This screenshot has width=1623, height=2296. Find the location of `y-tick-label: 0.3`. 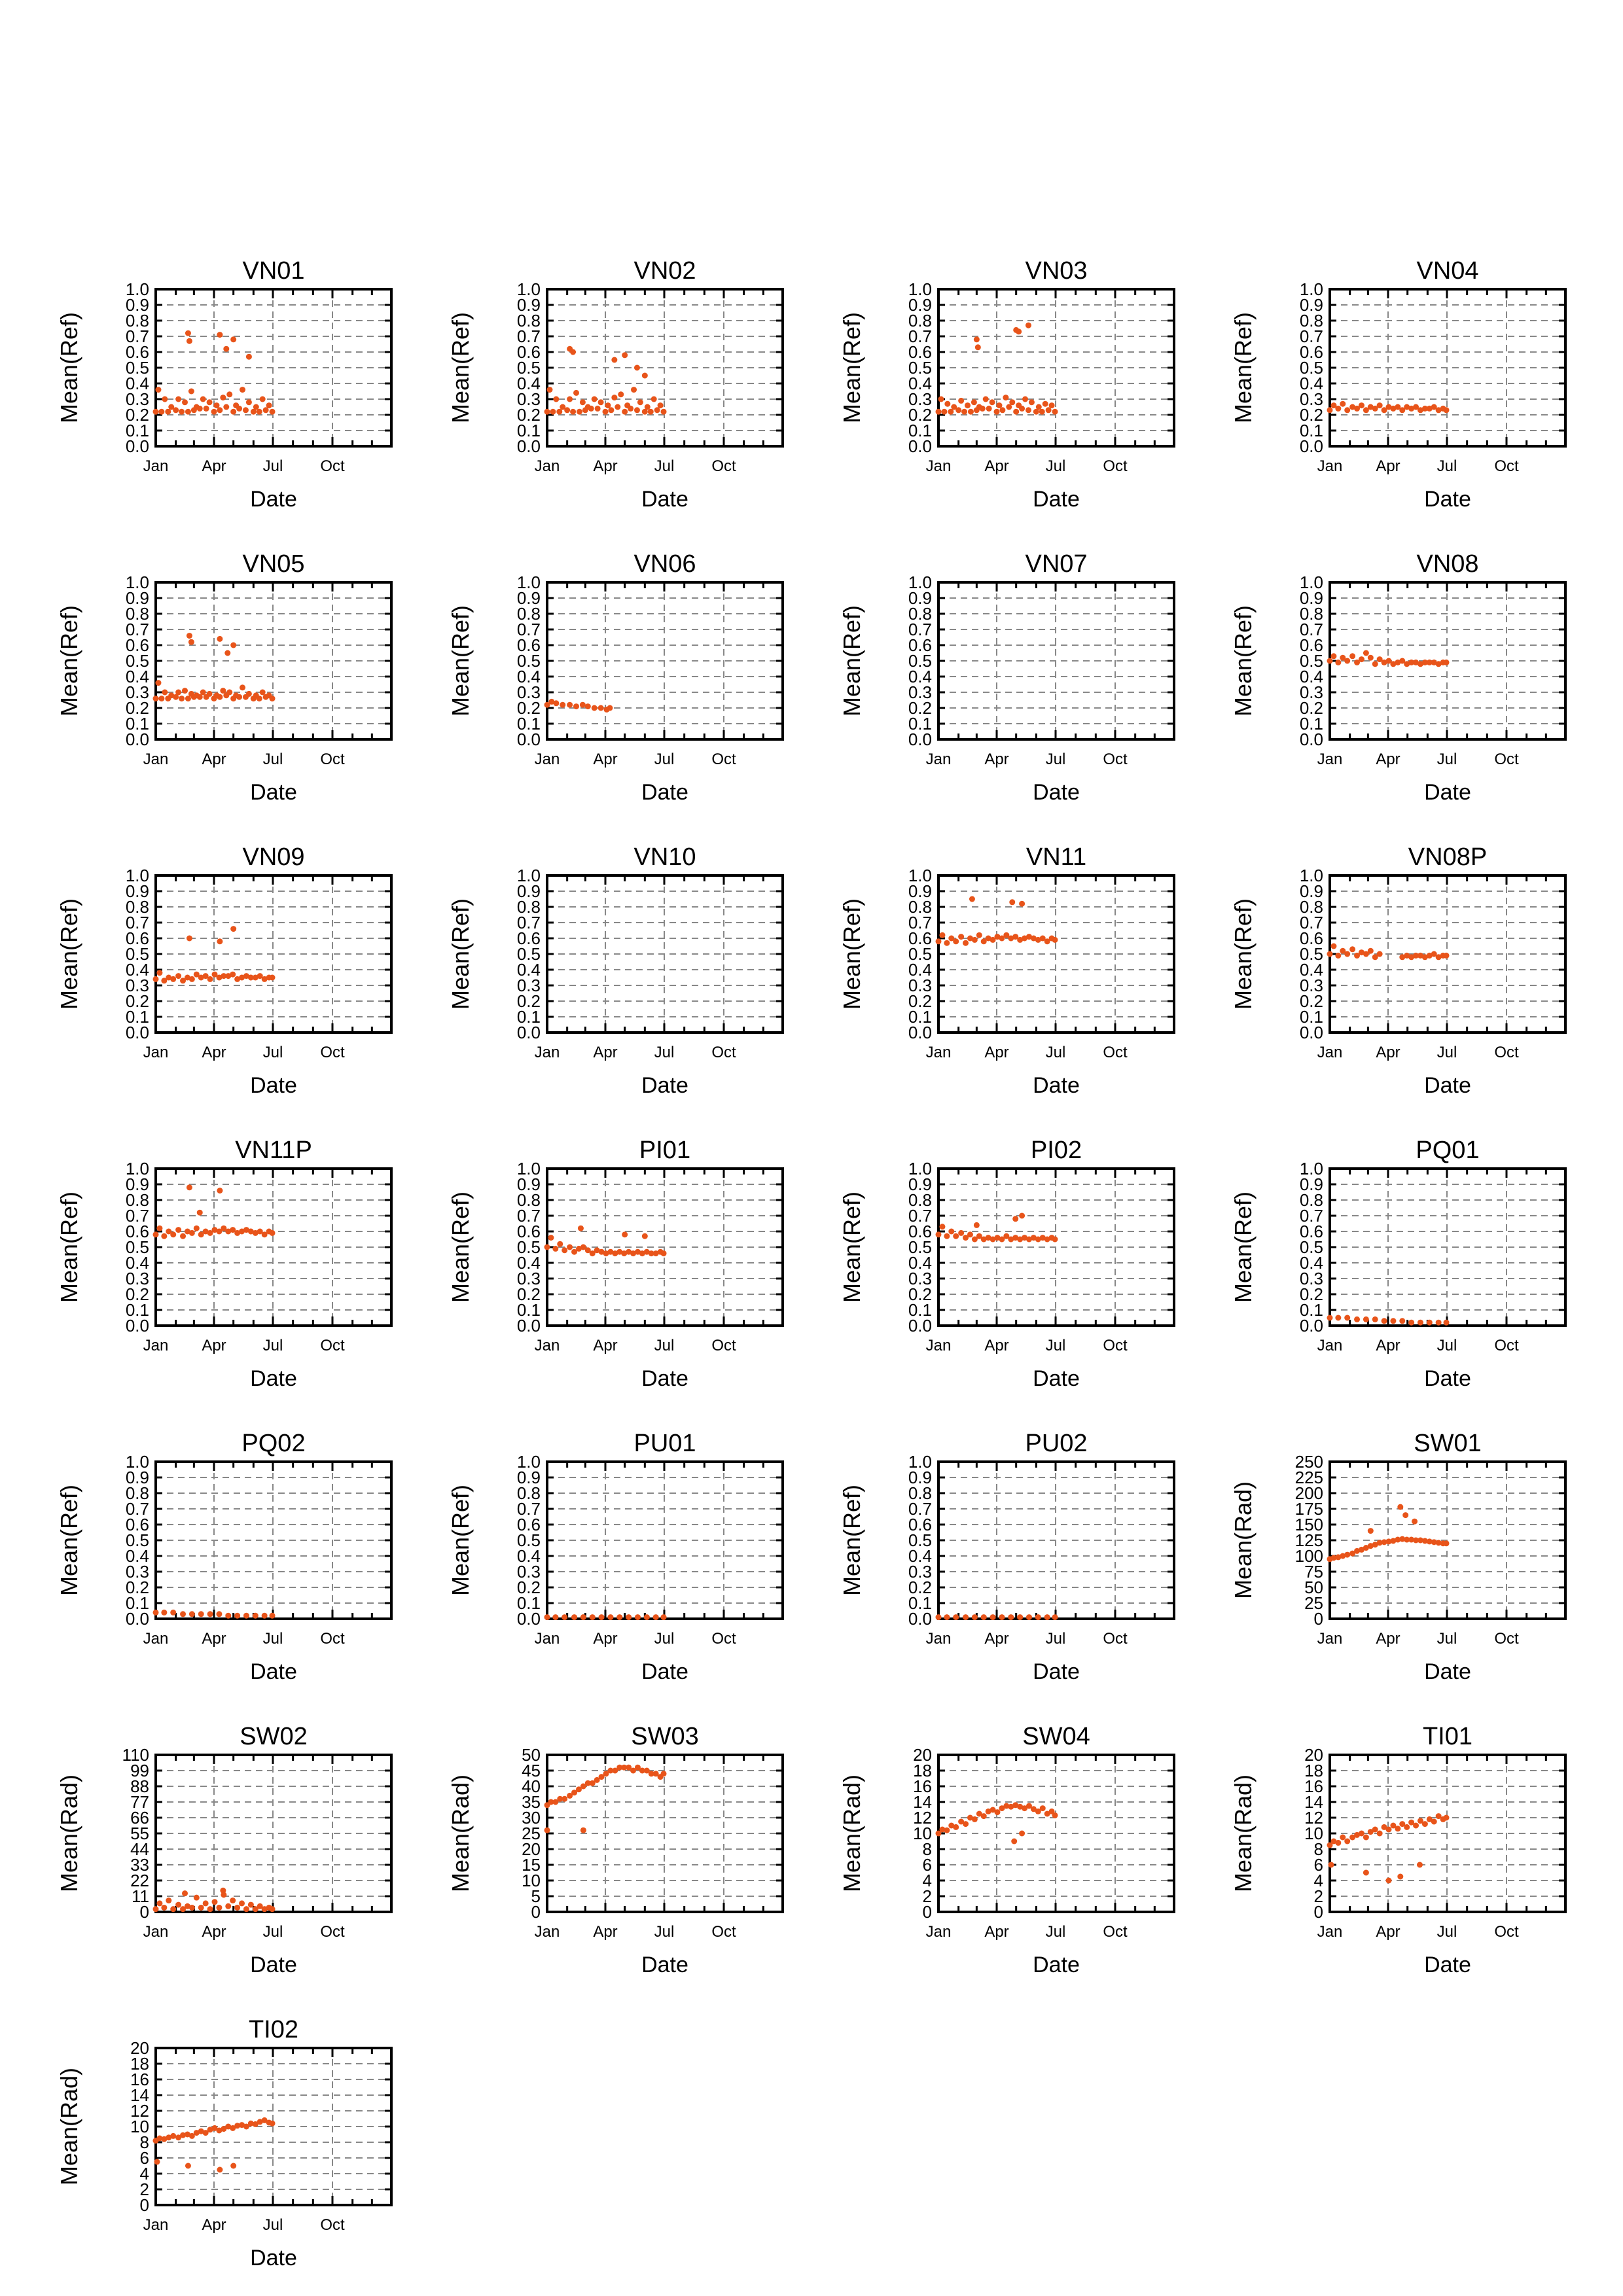

y-tick-label: 0.3 is located at coordinates (529, 1571).